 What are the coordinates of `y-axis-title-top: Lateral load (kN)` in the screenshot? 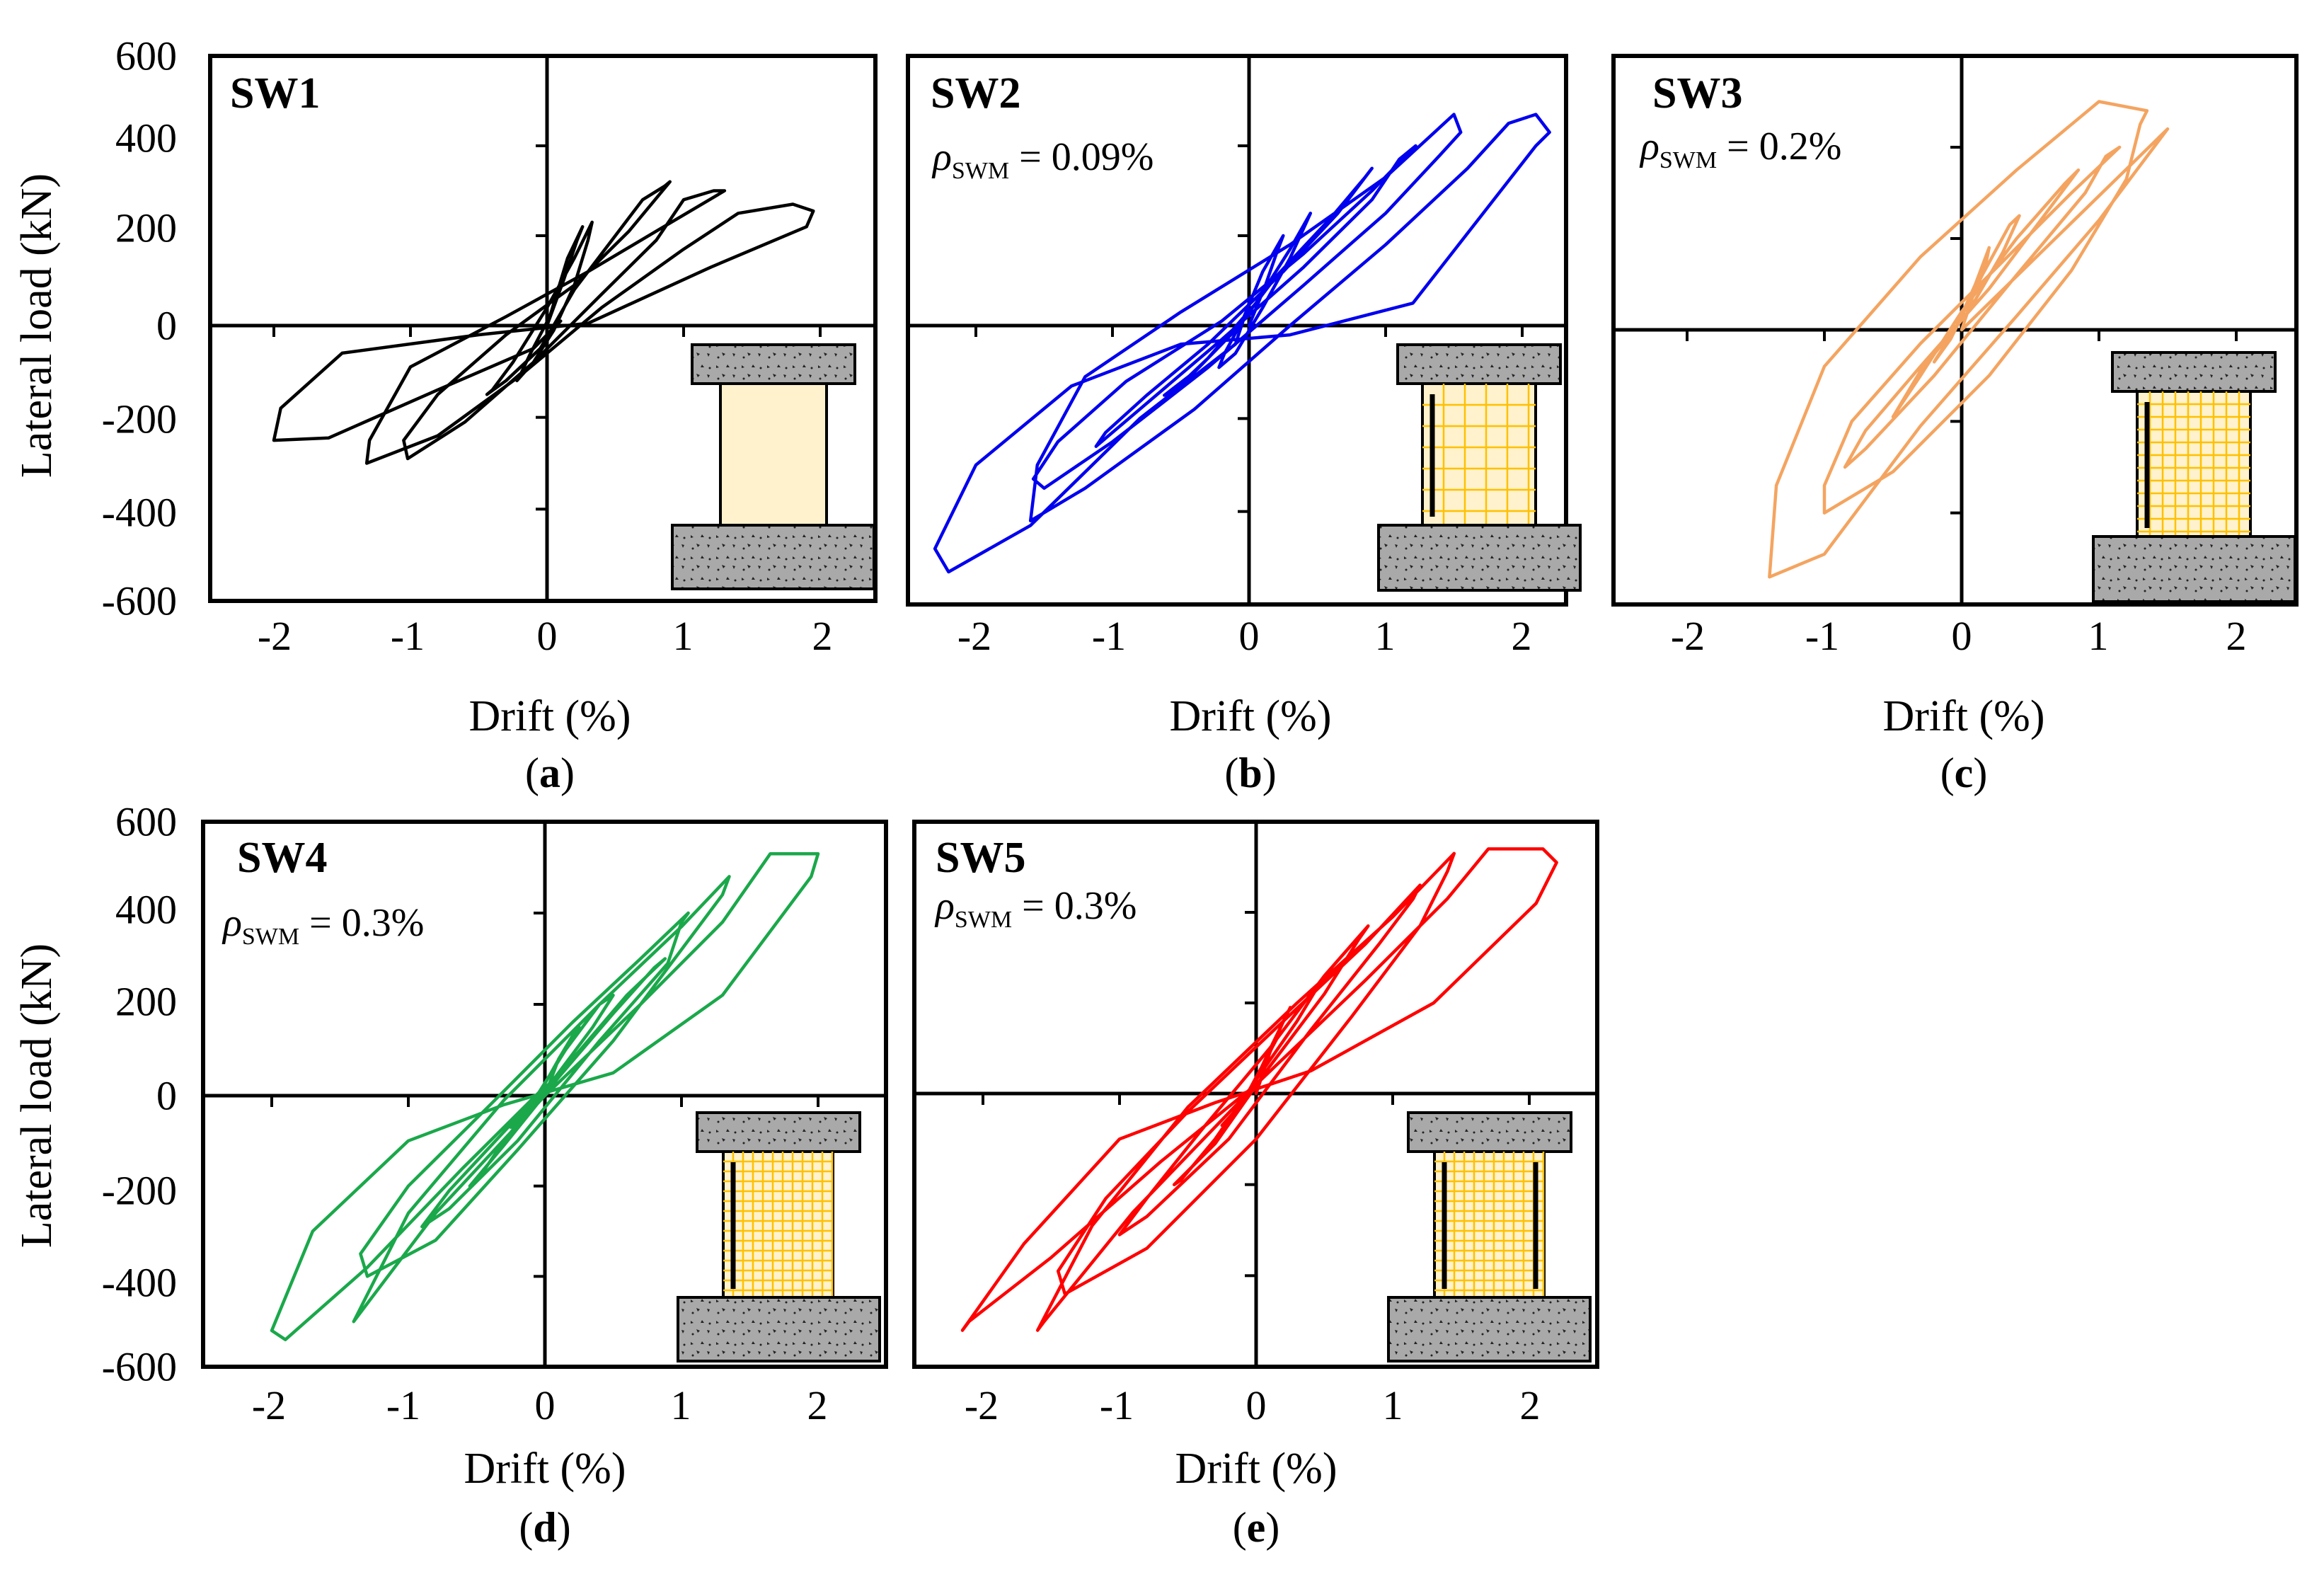 It's located at (37, 325).